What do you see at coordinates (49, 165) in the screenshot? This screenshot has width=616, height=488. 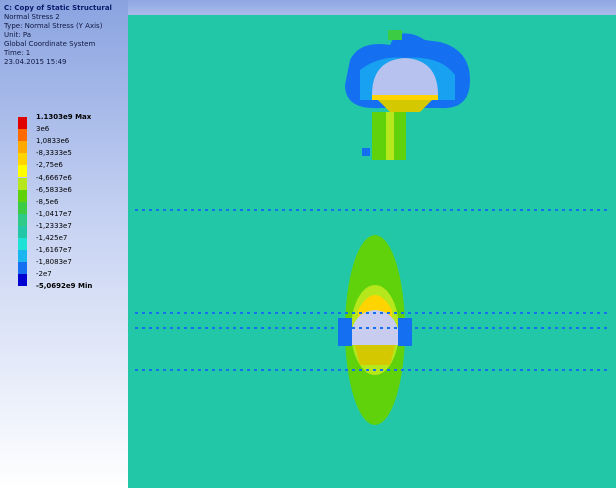 I see `legend-label: -2,75e6` at bounding box center [49, 165].